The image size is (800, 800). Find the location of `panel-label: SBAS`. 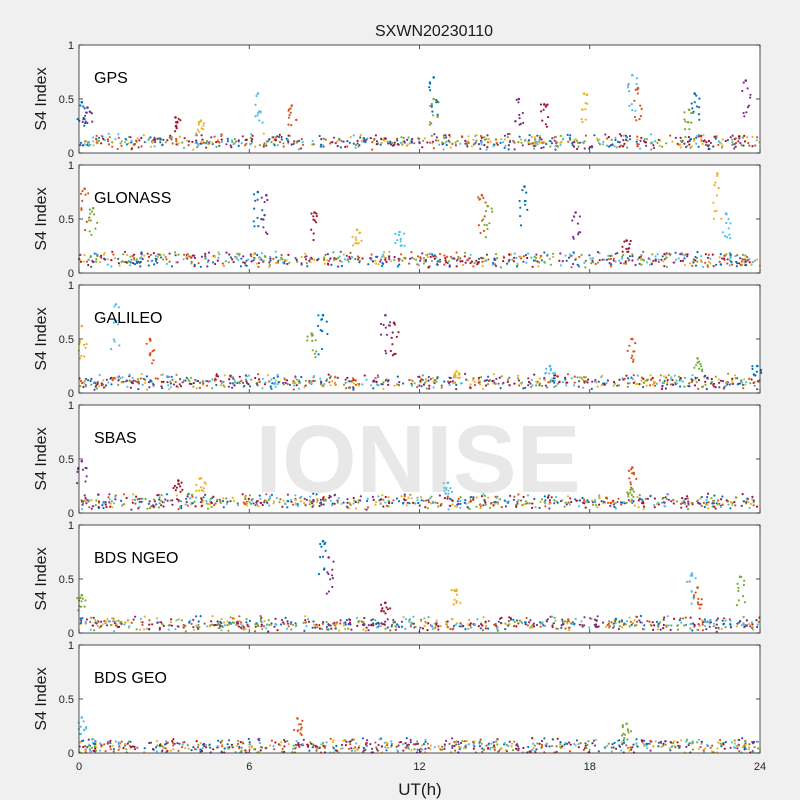

panel-label: SBAS is located at coordinates (115, 438).